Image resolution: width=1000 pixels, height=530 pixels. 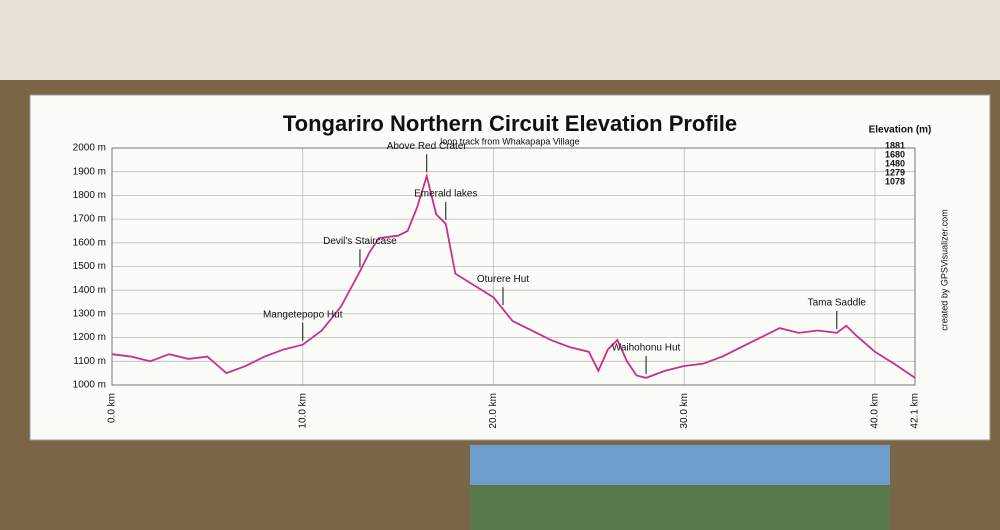 What do you see at coordinates (89, 290) in the screenshot?
I see `y-tick-label: 1400 m` at bounding box center [89, 290].